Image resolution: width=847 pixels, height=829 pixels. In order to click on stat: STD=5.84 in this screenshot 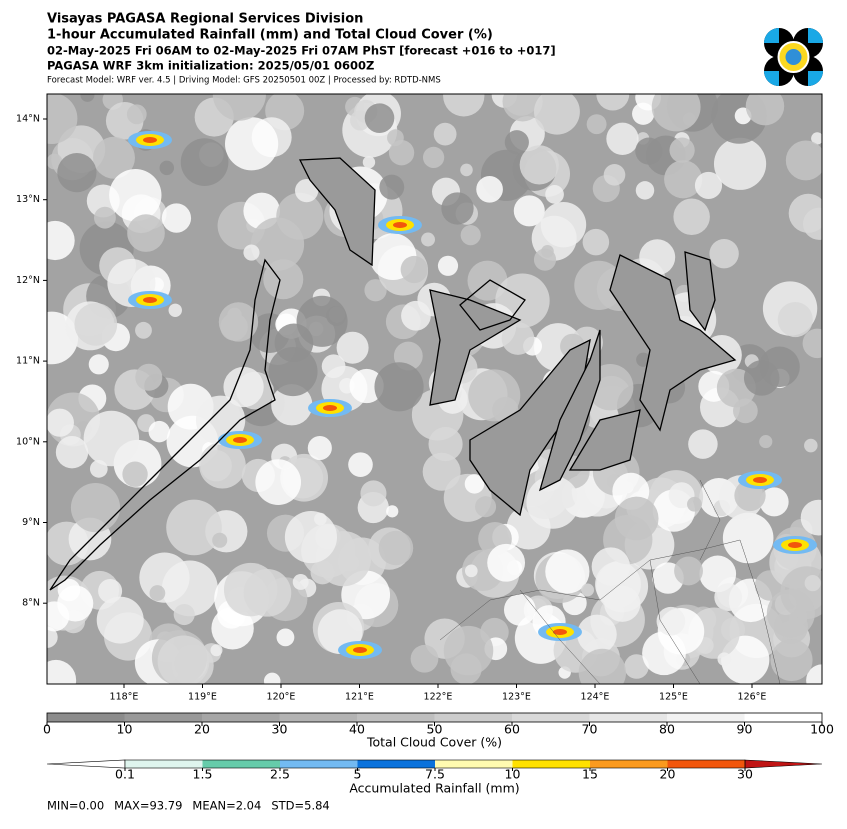, I will do `click(300, 806)`.